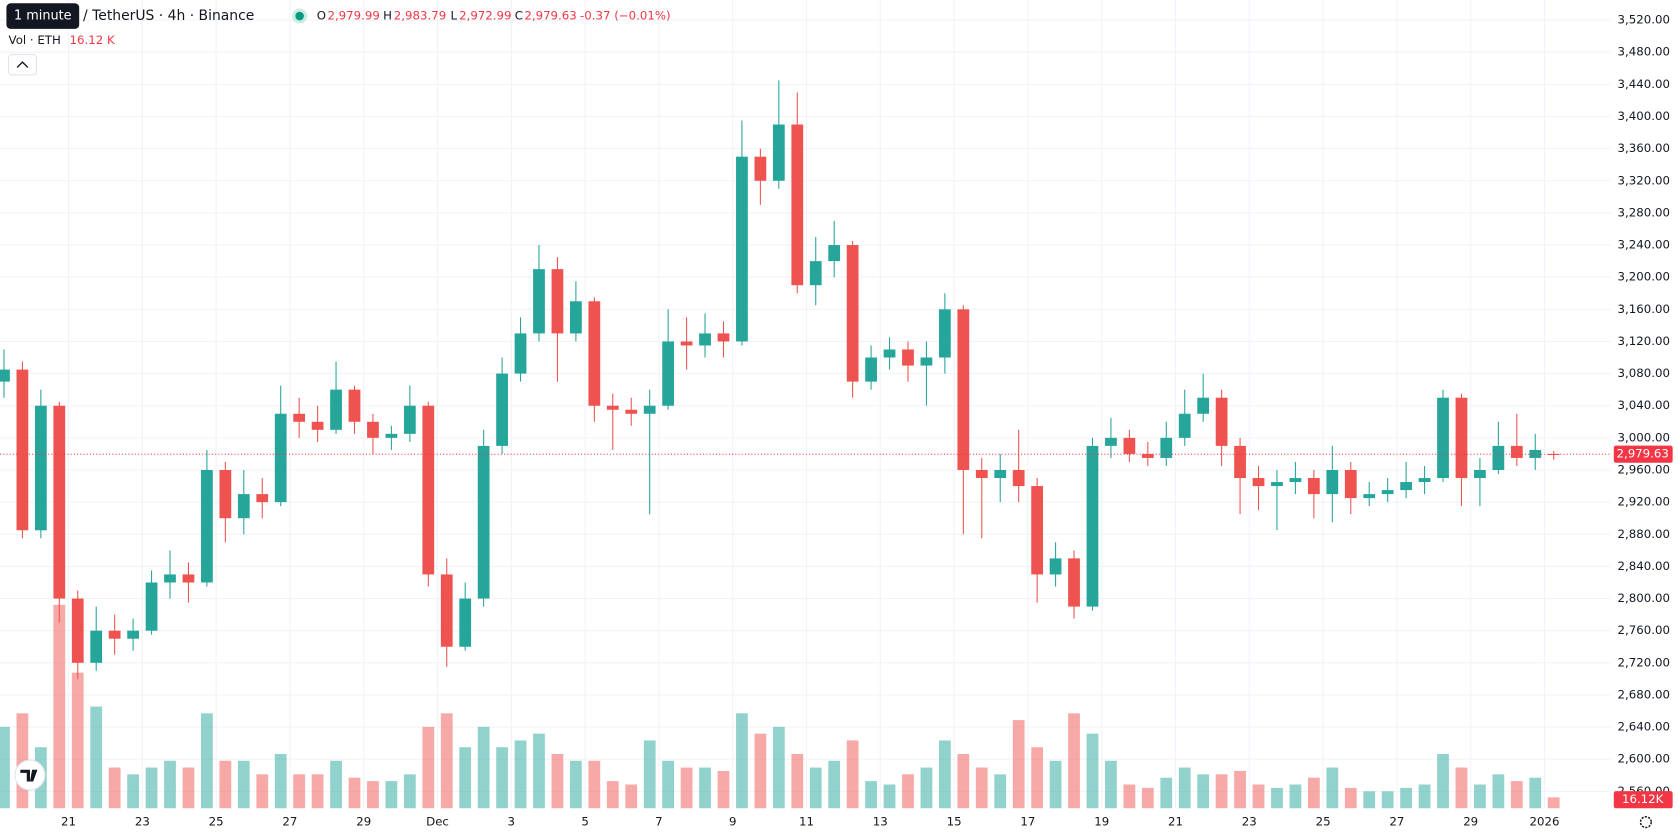  I want to click on volume-label: Vol · ETH, so click(35, 40).